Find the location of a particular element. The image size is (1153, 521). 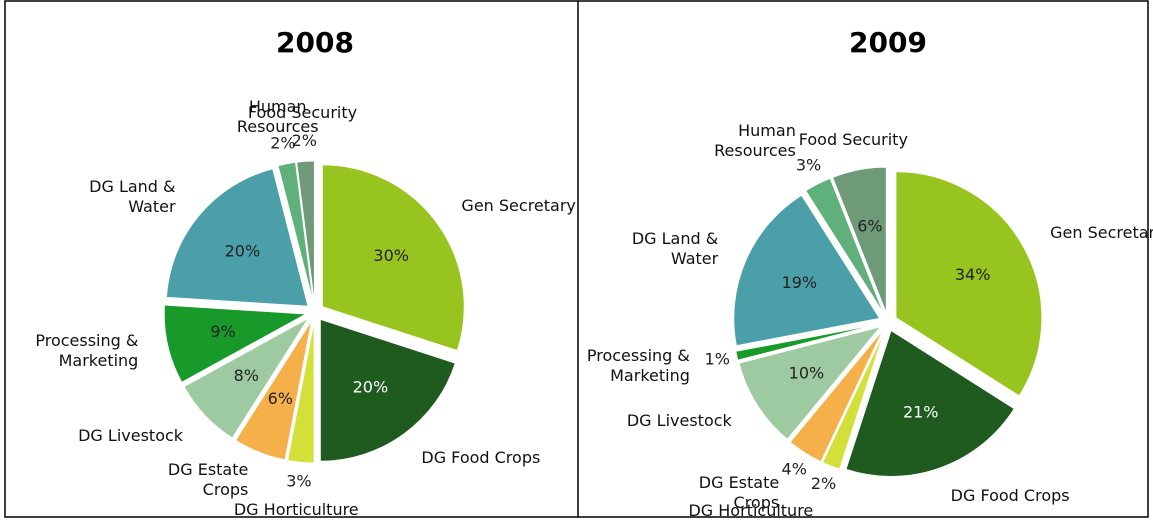

value-label: 19% is located at coordinates (800, 282).